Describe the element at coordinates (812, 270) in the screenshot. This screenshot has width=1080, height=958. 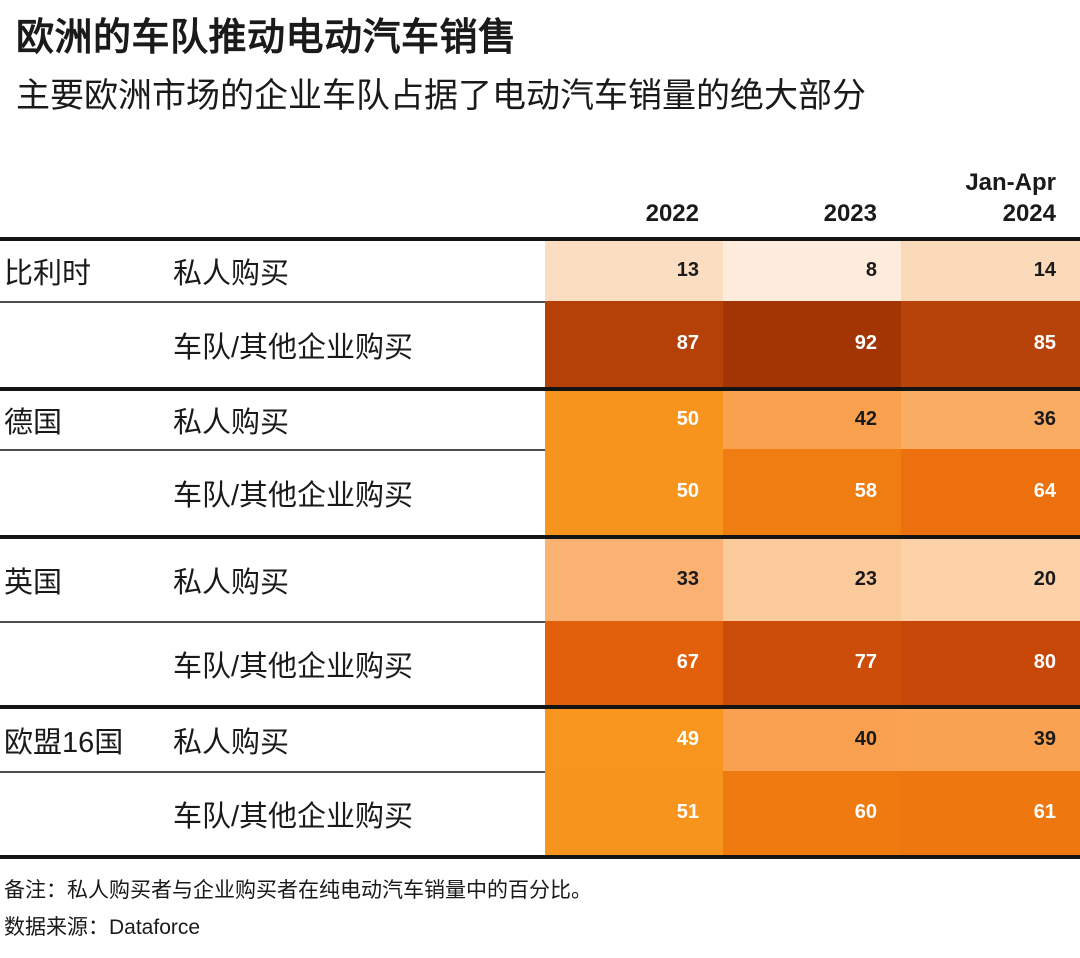
I see `value-cell: 8` at that location.